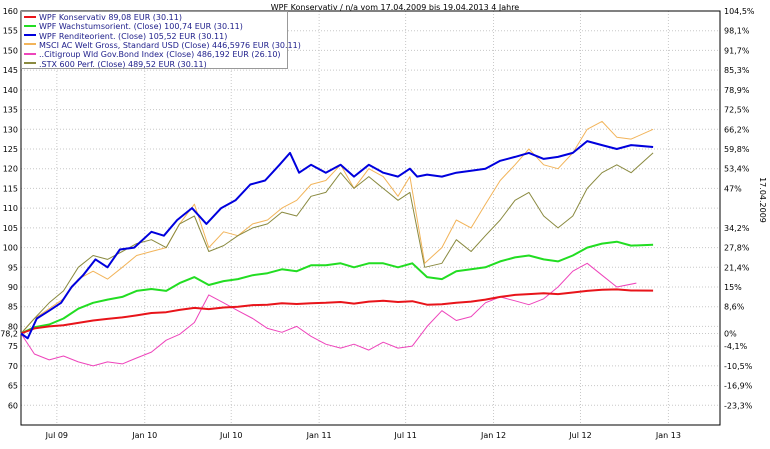  What do you see at coordinates (668, 435) in the screenshot?
I see `x-tick-label: Jan 13` at bounding box center [668, 435].